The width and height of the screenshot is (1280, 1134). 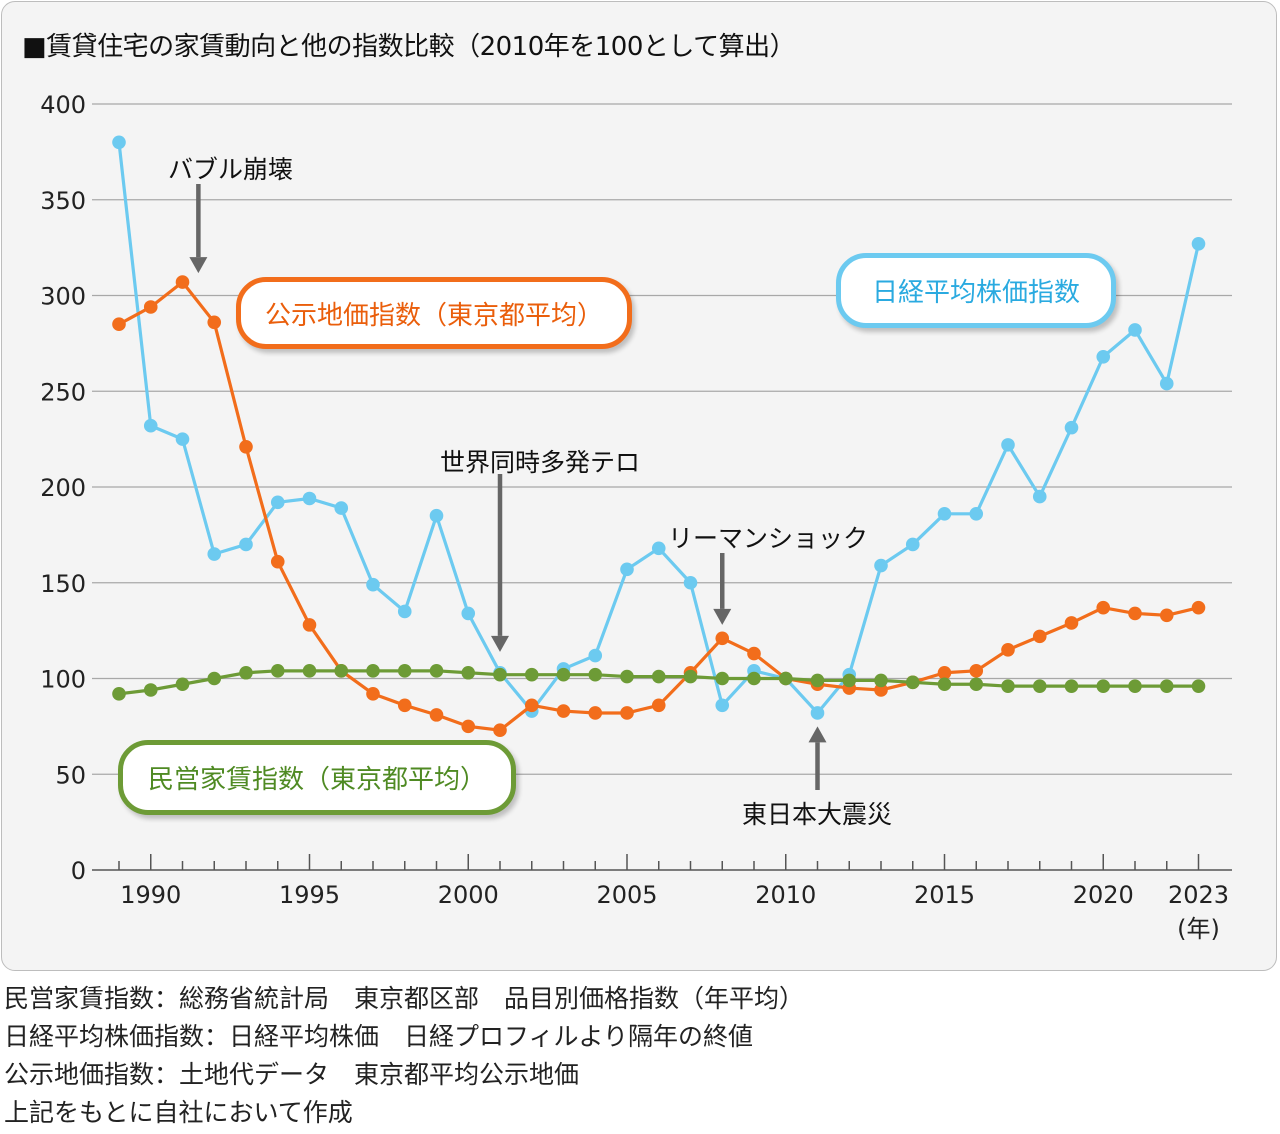 I want to click on y-tick-label: 300, so click(x=63, y=297).